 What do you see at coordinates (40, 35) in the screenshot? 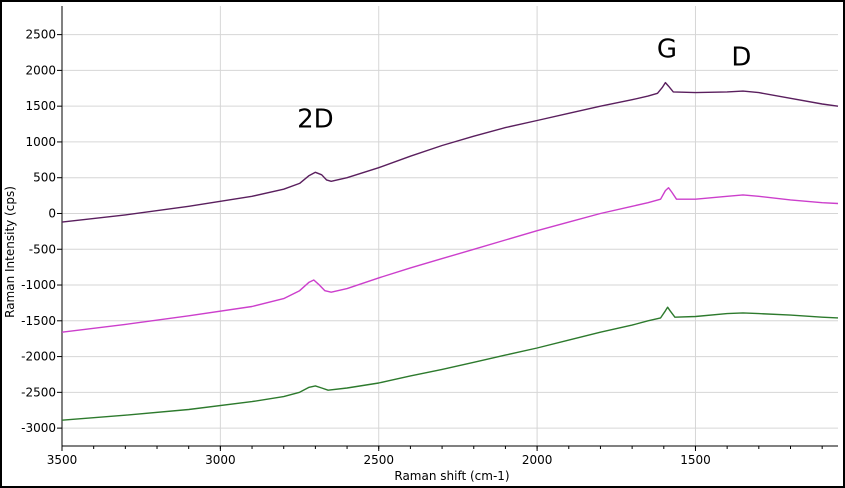
I see `y-tick-label: 2500` at bounding box center [40, 35].